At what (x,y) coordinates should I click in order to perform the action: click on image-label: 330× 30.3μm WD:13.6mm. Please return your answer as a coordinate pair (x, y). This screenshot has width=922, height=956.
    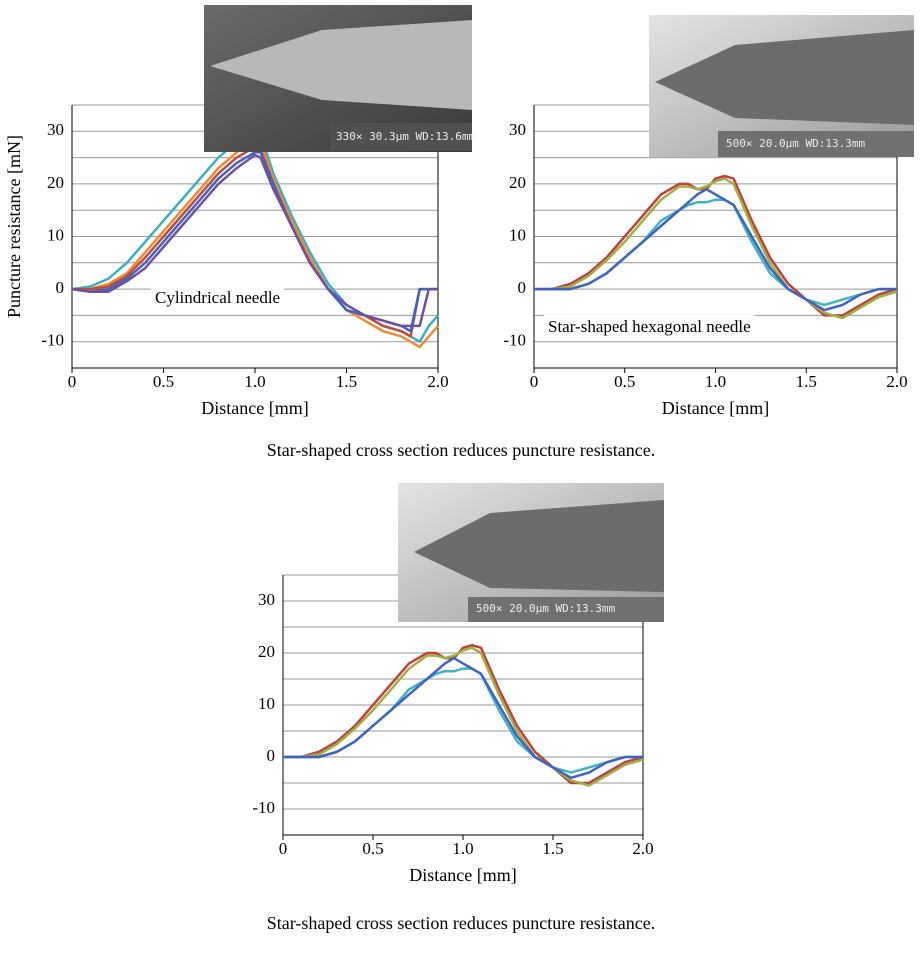
    Looking at the image, I should click on (405, 136).